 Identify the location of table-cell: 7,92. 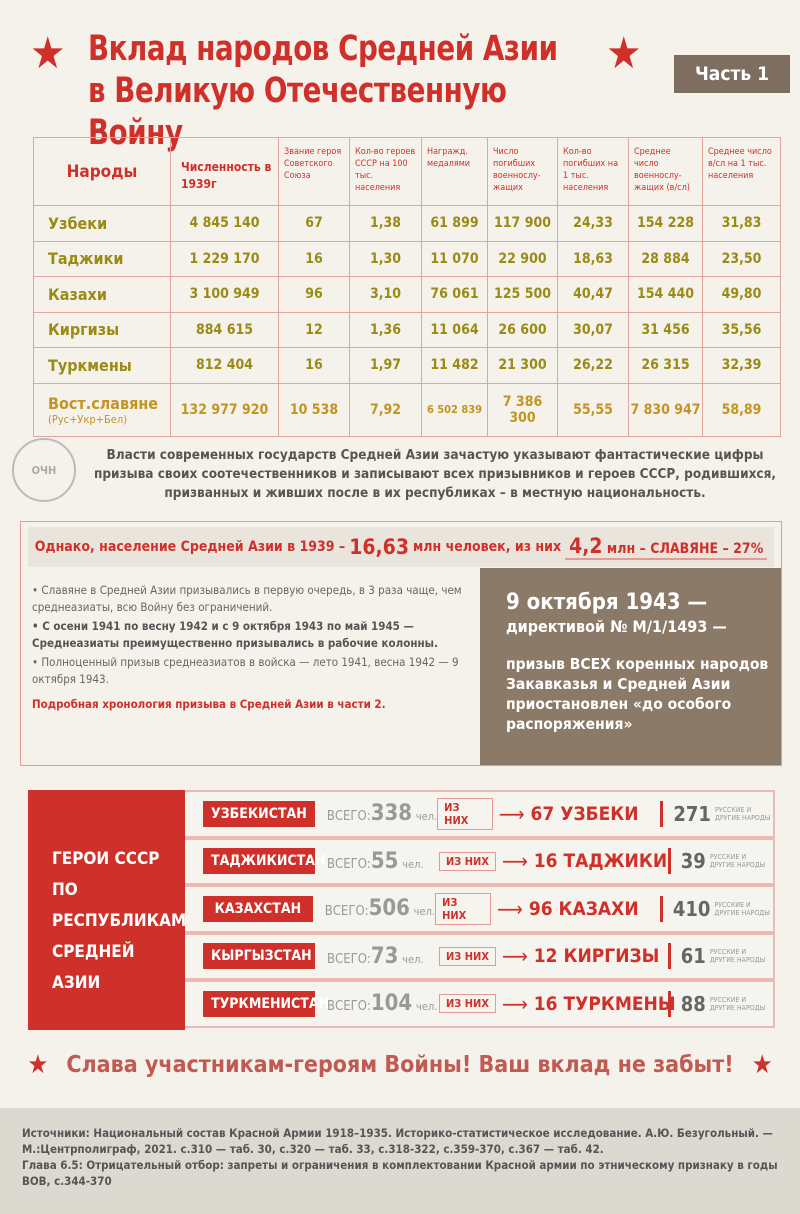
(385, 409).